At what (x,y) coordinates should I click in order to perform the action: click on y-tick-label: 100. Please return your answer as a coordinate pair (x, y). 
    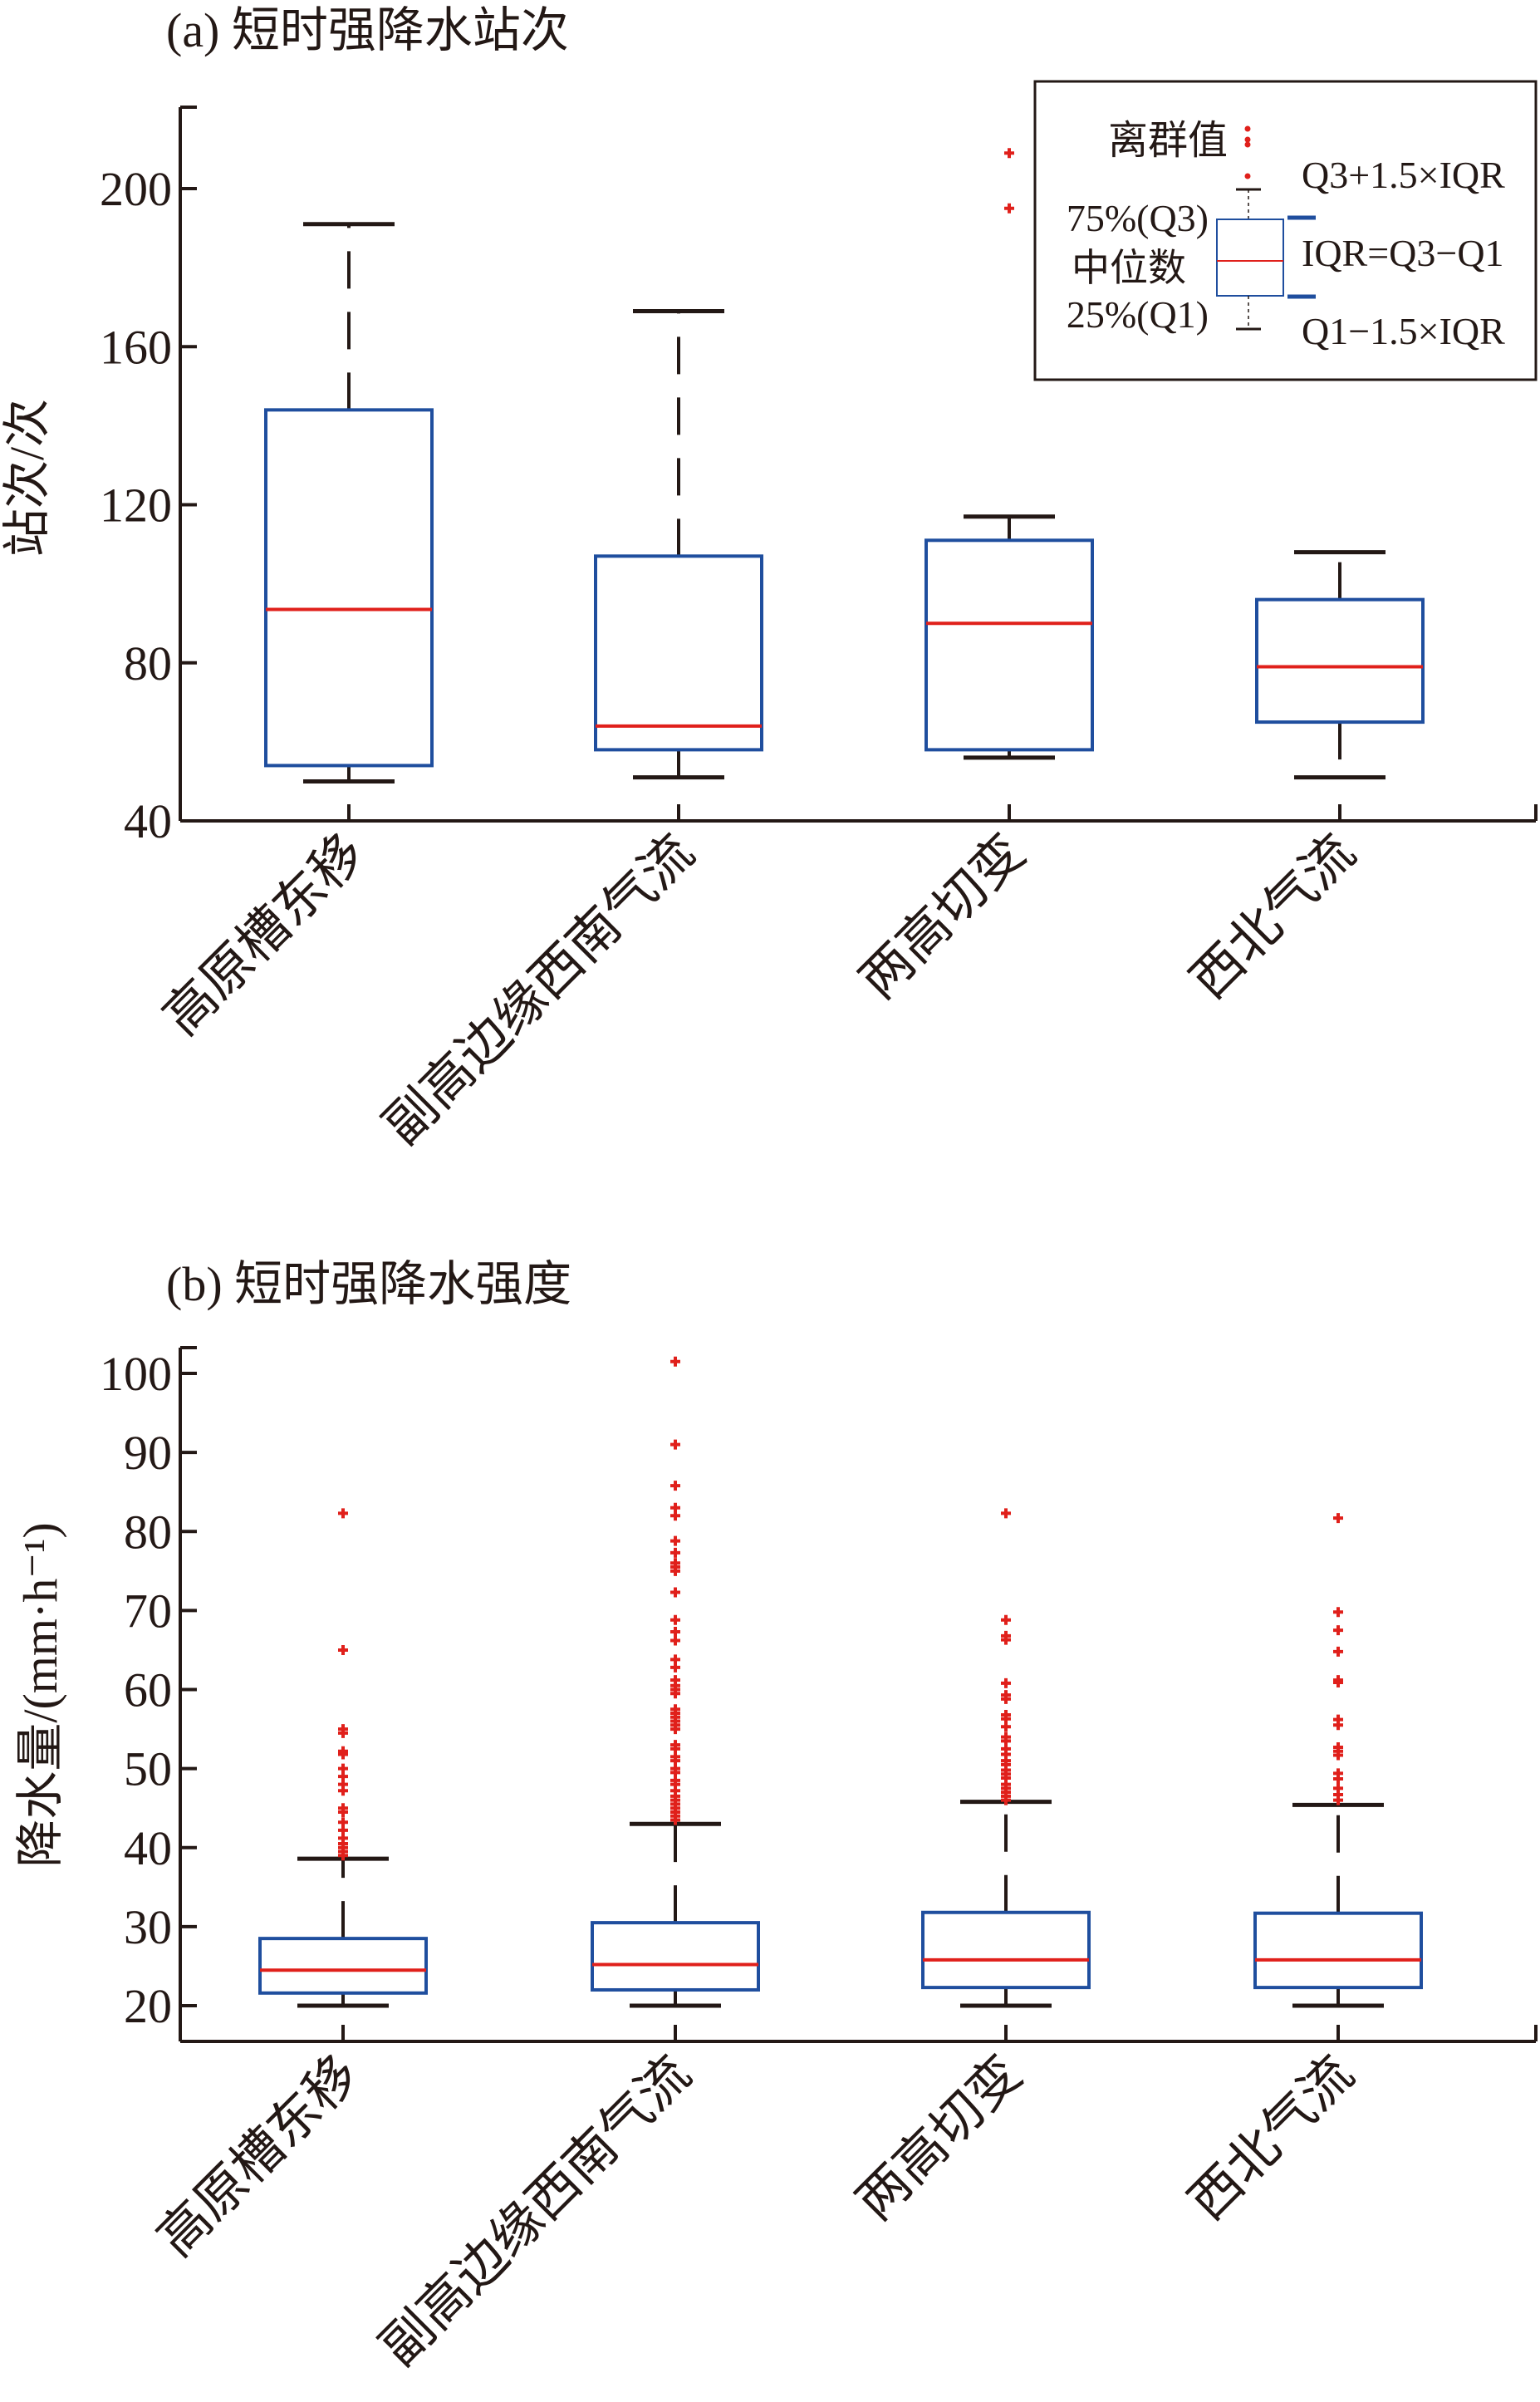
    Looking at the image, I should click on (136, 1374).